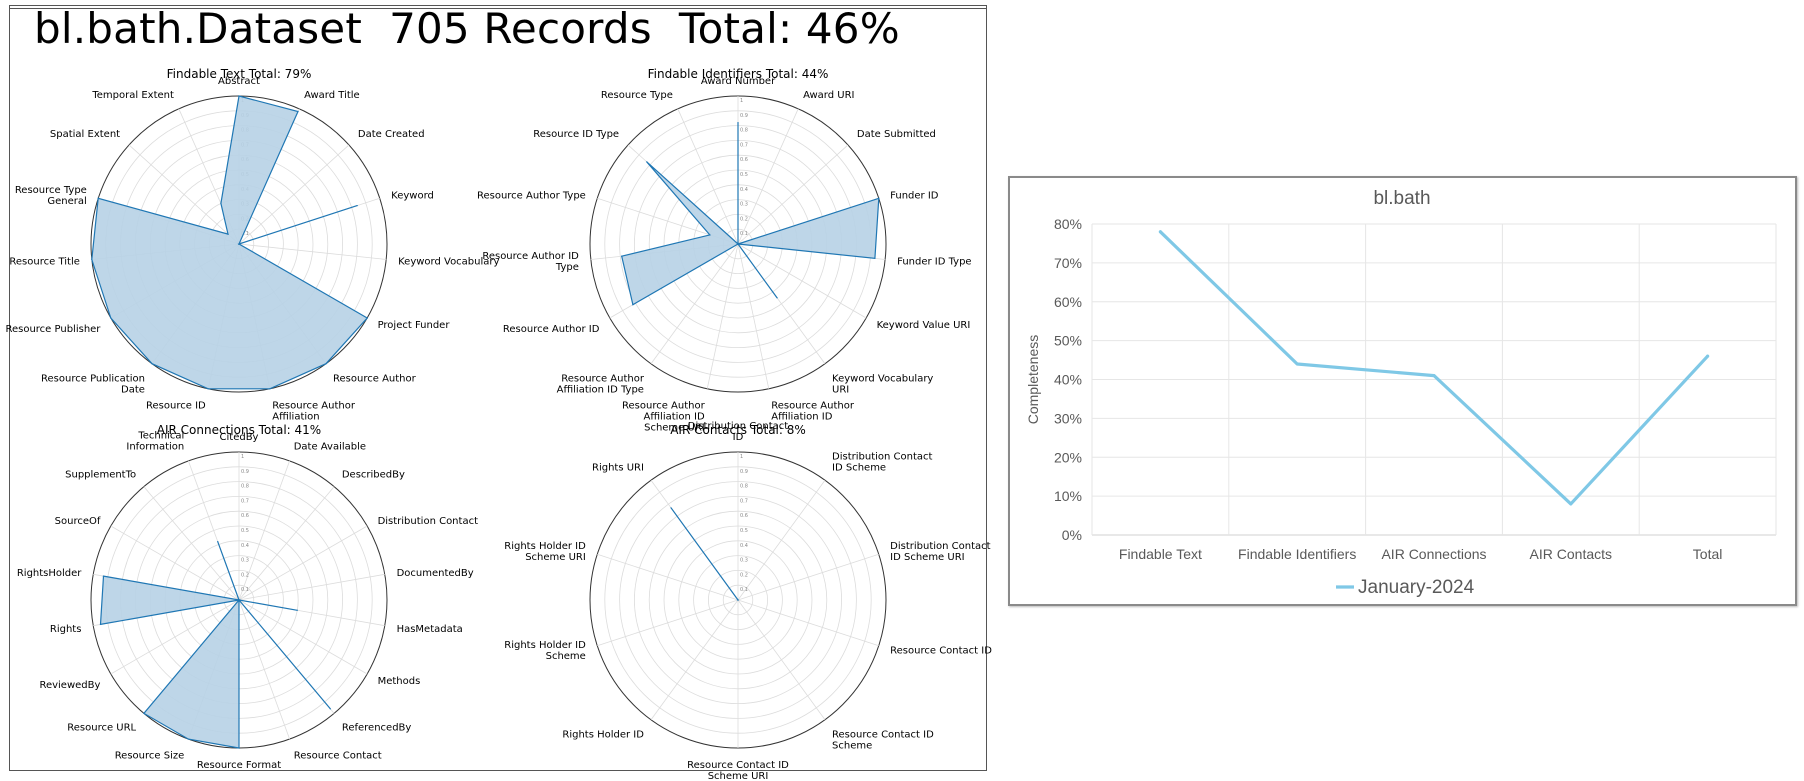 Image resolution: width=1804 pixels, height=781 pixels. Describe the element at coordinates (883, 740) in the screenshot. I see `radar-axis-label: Resource Contact ID Scheme` at that location.